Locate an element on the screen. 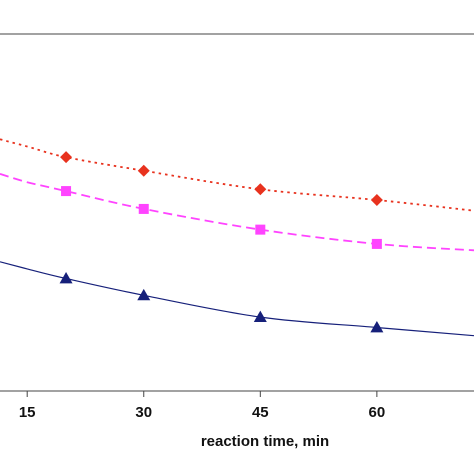  x-tick-label: 60 is located at coordinates (377, 412).